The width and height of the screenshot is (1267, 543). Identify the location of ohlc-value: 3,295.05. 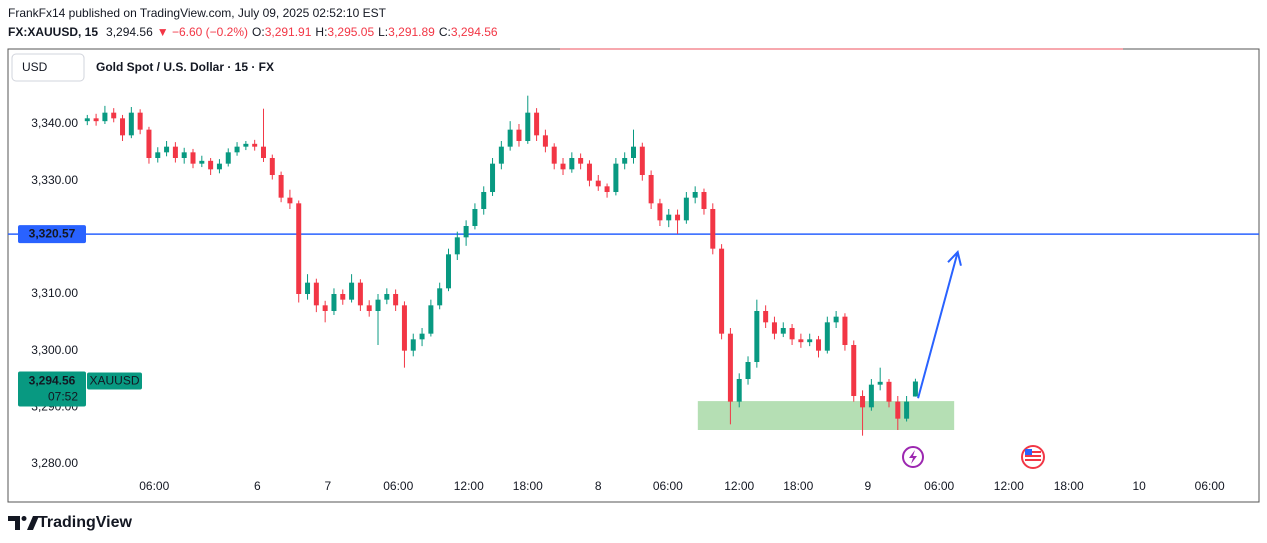
(350, 32).